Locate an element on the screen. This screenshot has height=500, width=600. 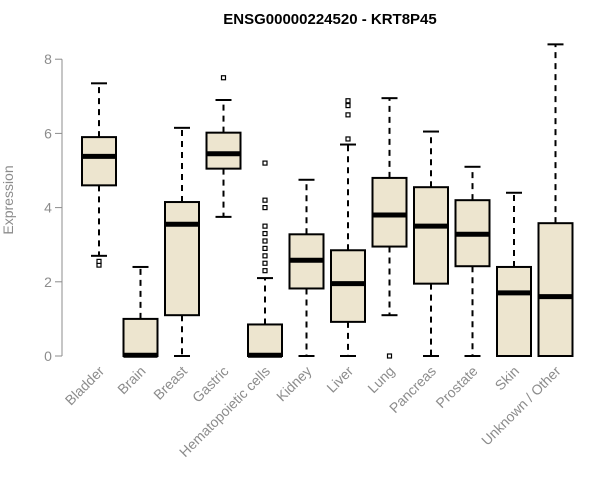
box-bladder is located at coordinates (99, 175).